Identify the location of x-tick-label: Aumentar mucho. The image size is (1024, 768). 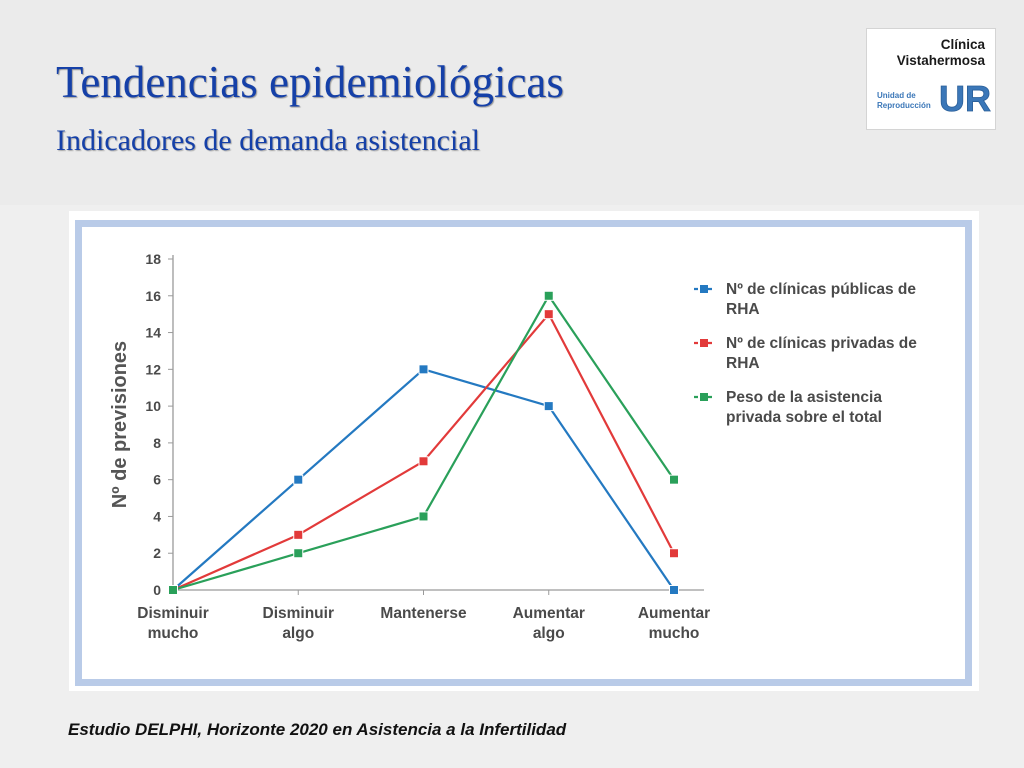
(674, 623).